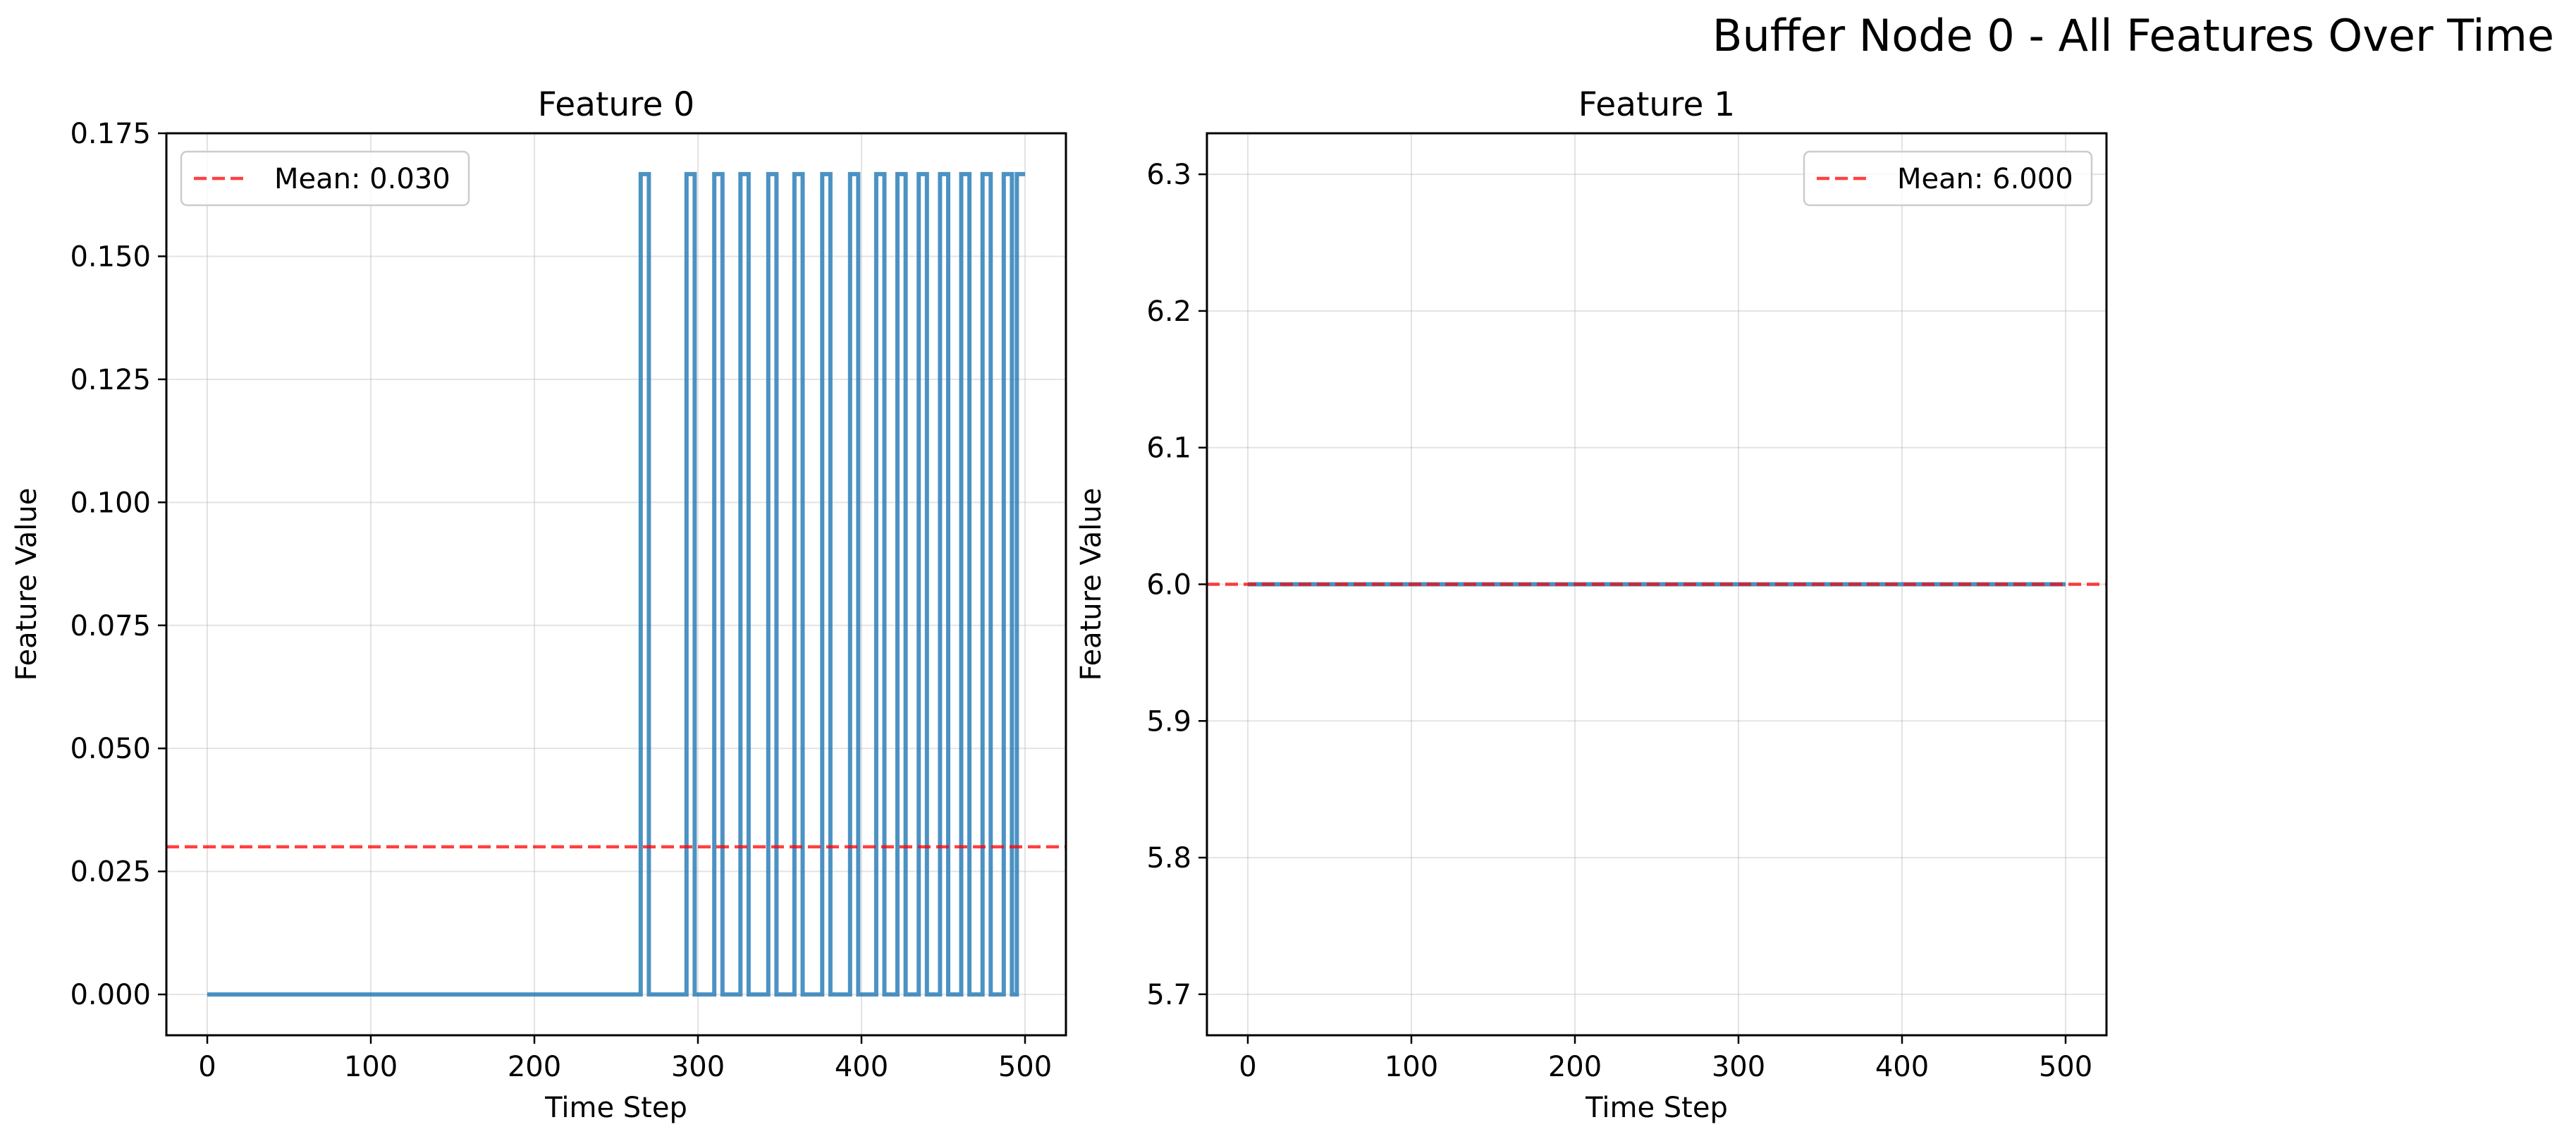 Image resolution: width=2576 pixels, height=1146 pixels. I want to click on feature-1-x-tick-label-1: 100, so click(1411, 1067).